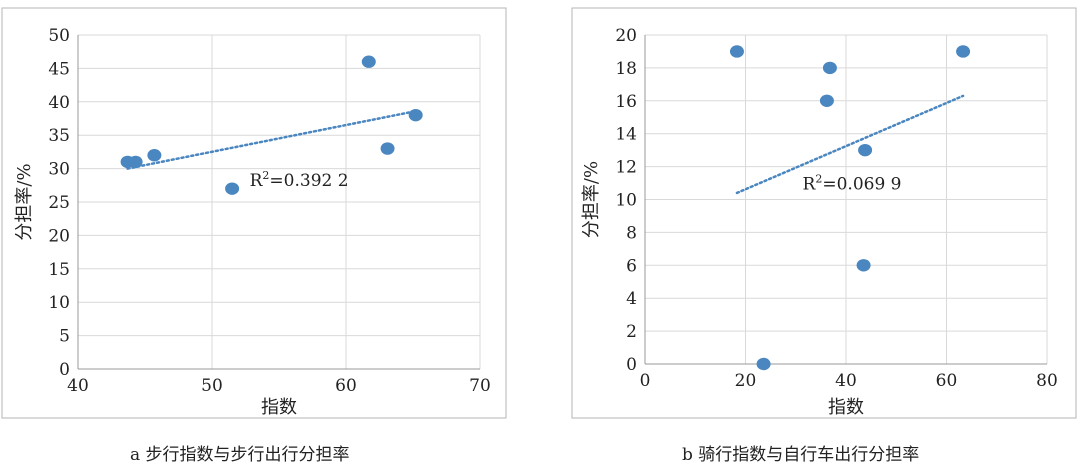 This screenshot has width=1080, height=467. Describe the element at coordinates (626, 69) in the screenshot. I see `chart-b-y-tick-label: 18` at that location.